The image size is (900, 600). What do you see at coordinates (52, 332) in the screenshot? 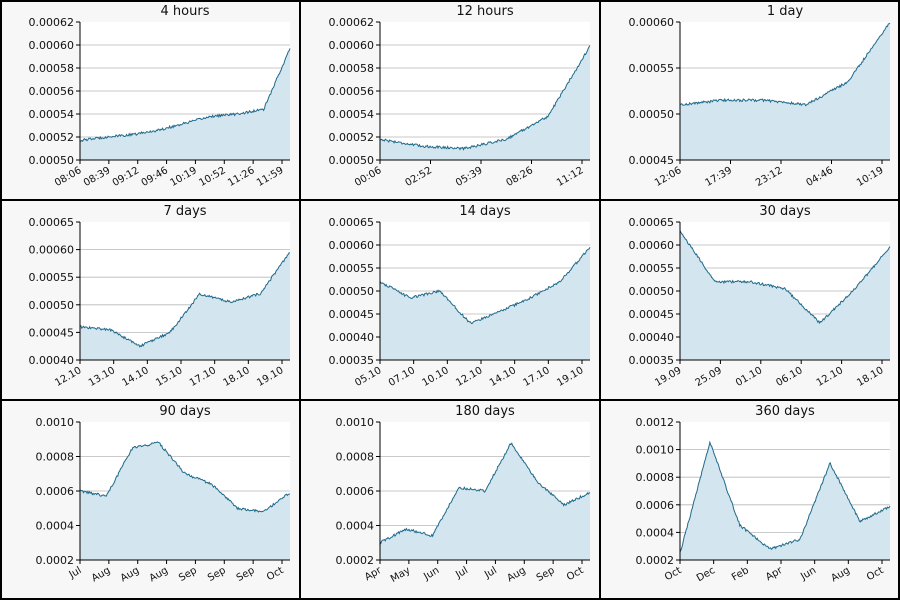
I see `y-tick-label: 0.00045` at bounding box center [52, 332].